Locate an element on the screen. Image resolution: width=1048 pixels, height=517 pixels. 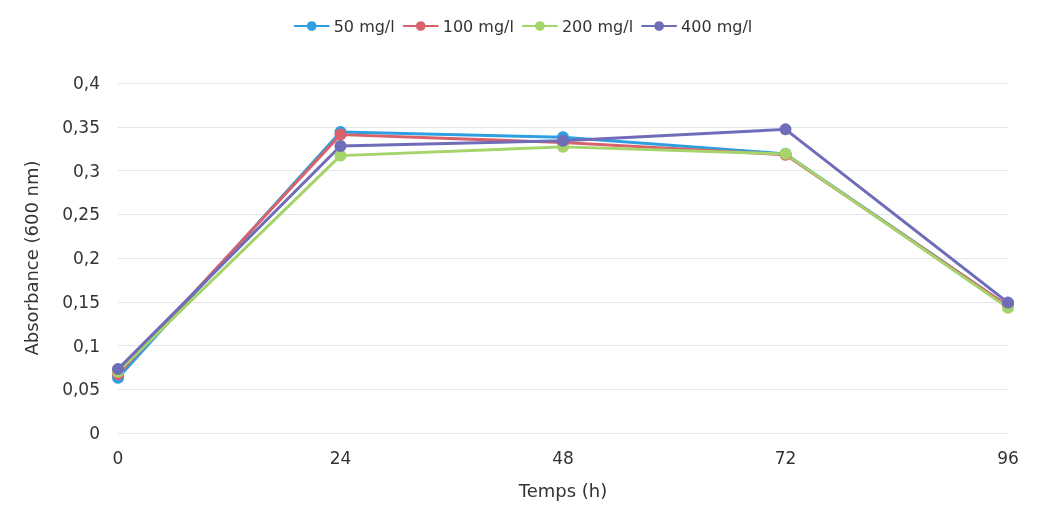
x-axis-title: Temps (h) is located at coordinates (562, 490).